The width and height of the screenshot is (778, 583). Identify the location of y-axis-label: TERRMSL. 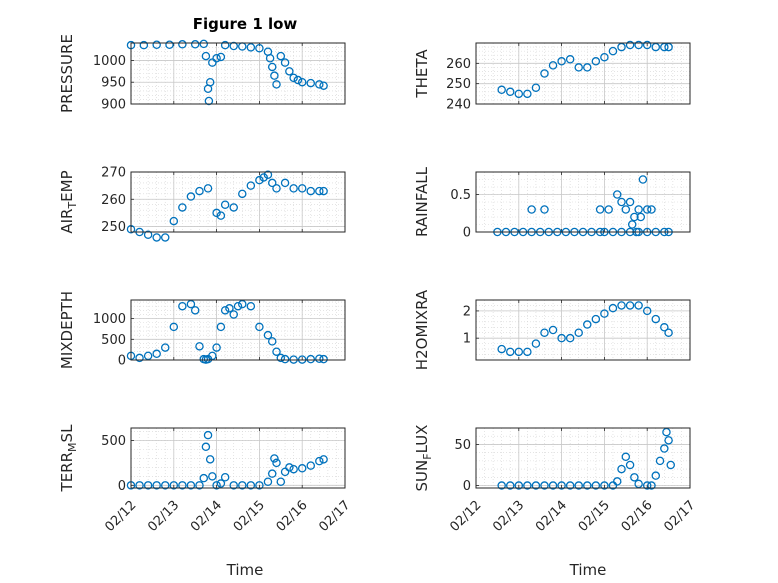
(68, 458).